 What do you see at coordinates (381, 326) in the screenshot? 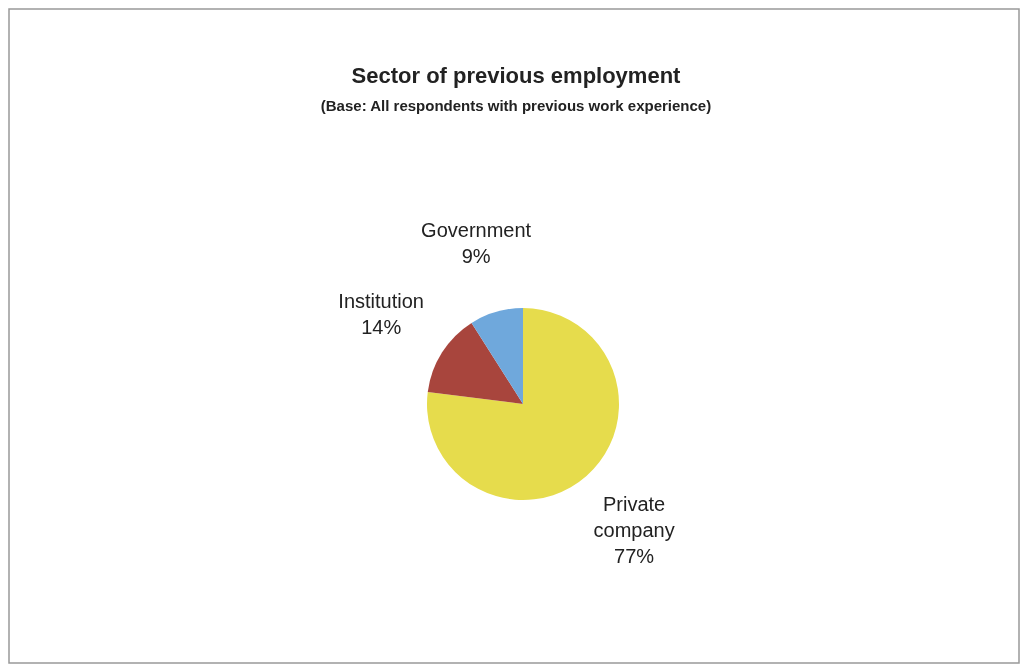
I see `data-label: 14%` at bounding box center [381, 326].